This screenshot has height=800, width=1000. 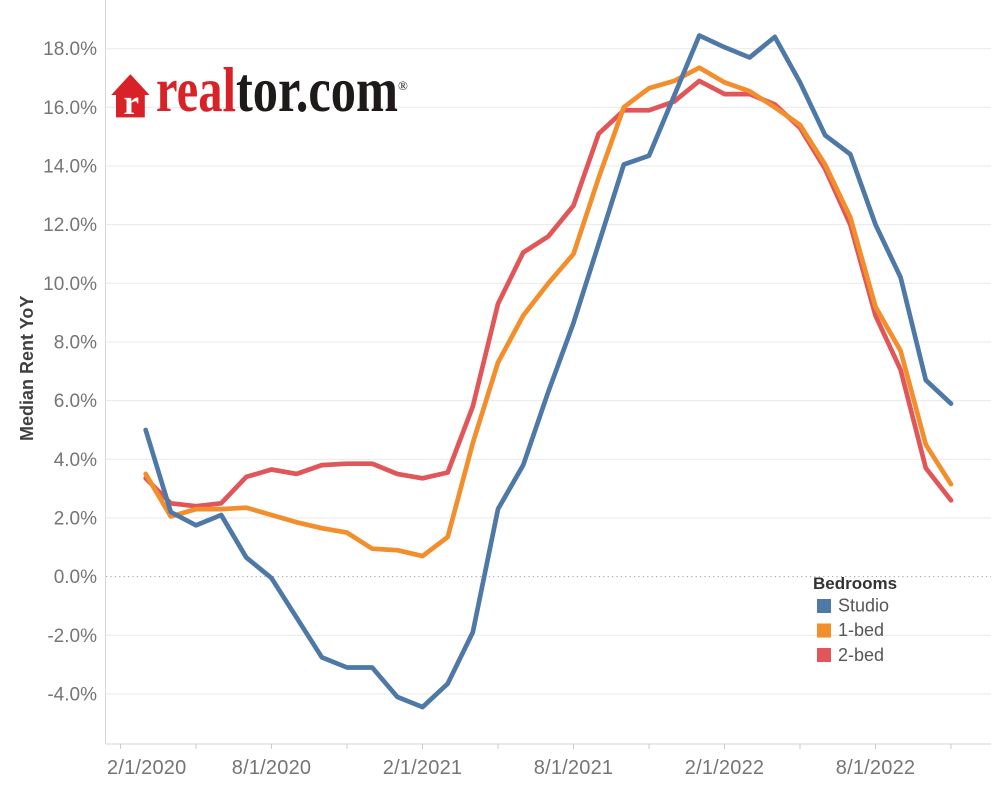 I want to click on svg-text: Studio, so click(x=863, y=606).